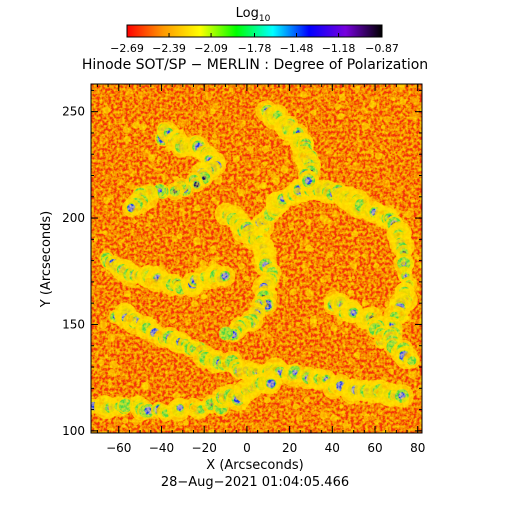 The image size is (509, 512). I want to click on y-axis-label: Y (Arcseconds), so click(46, 259).